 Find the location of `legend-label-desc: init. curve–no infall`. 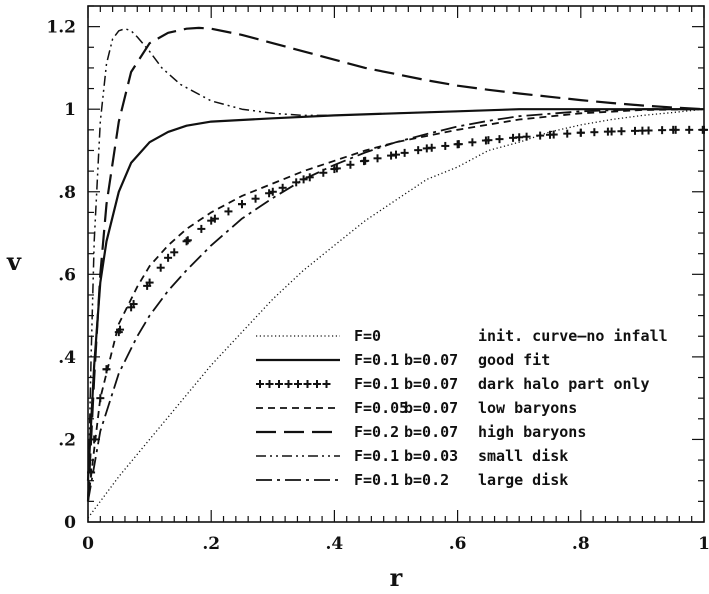

legend-label-desc: init. curve–no infall is located at coordinates (573, 336).